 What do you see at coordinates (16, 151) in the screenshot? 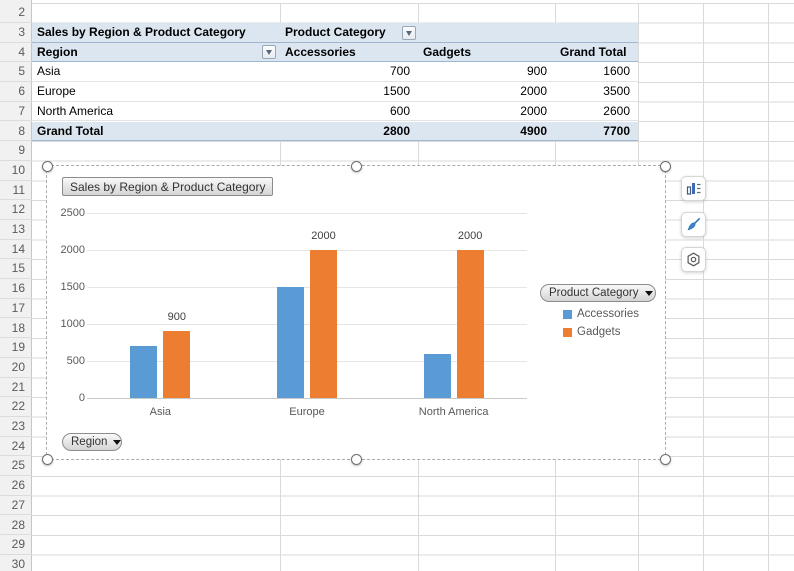
I see `row-header-9: 9` at bounding box center [16, 151].